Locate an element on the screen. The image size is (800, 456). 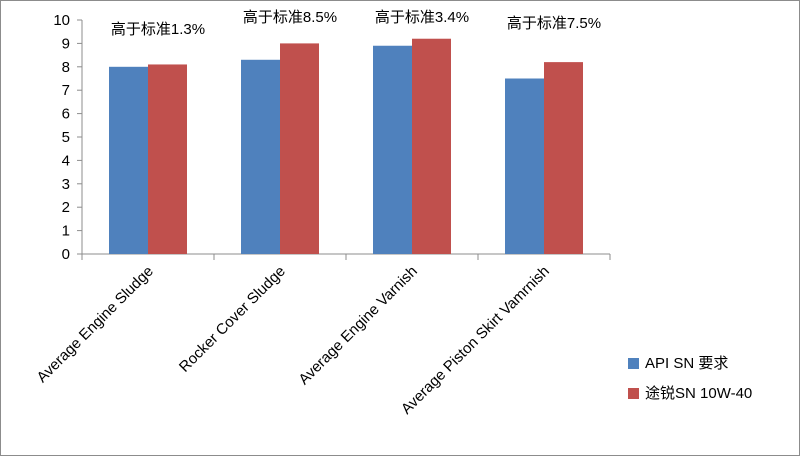
x-tick-label: Average Piston Skirt Vamrnish is located at coordinates (475, 340).